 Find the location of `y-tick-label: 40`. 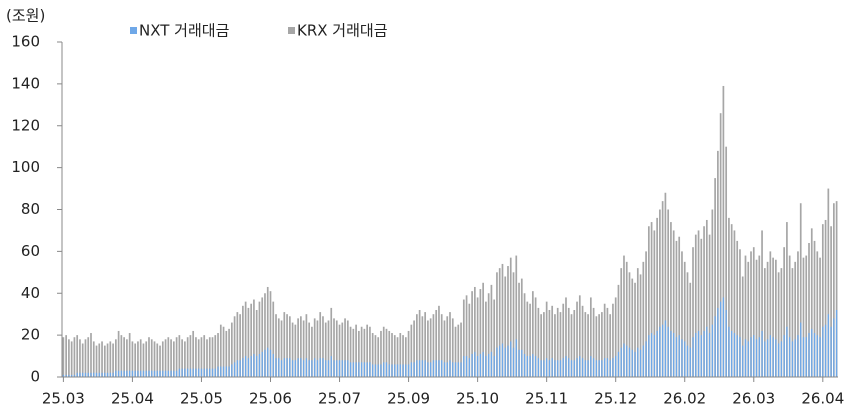

y-tick-label: 40 is located at coordinates (30, 293).